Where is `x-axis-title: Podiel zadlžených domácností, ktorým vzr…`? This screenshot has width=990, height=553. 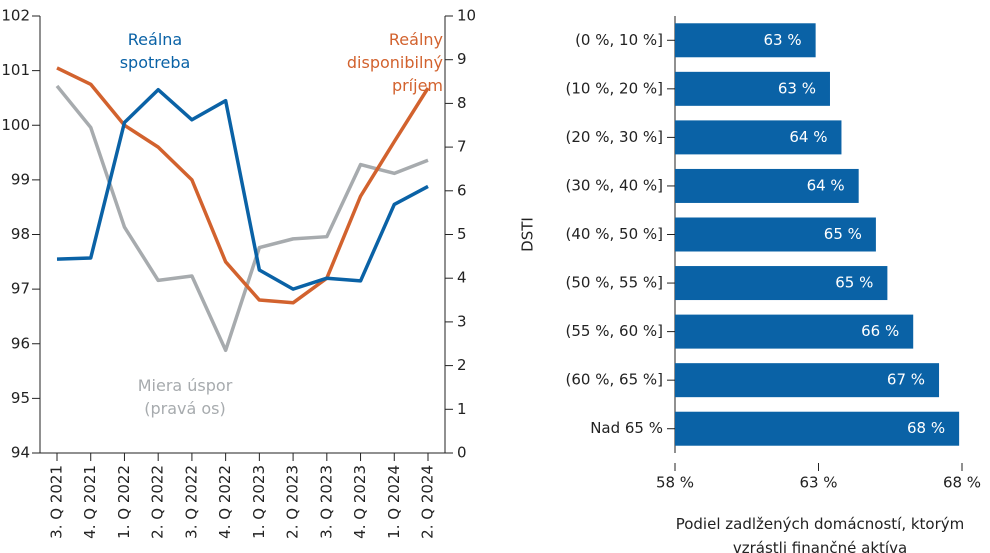 x-axis-title: Podiel zadlžených domácností, ktorým vzr… is located at coordinates (820, 534).